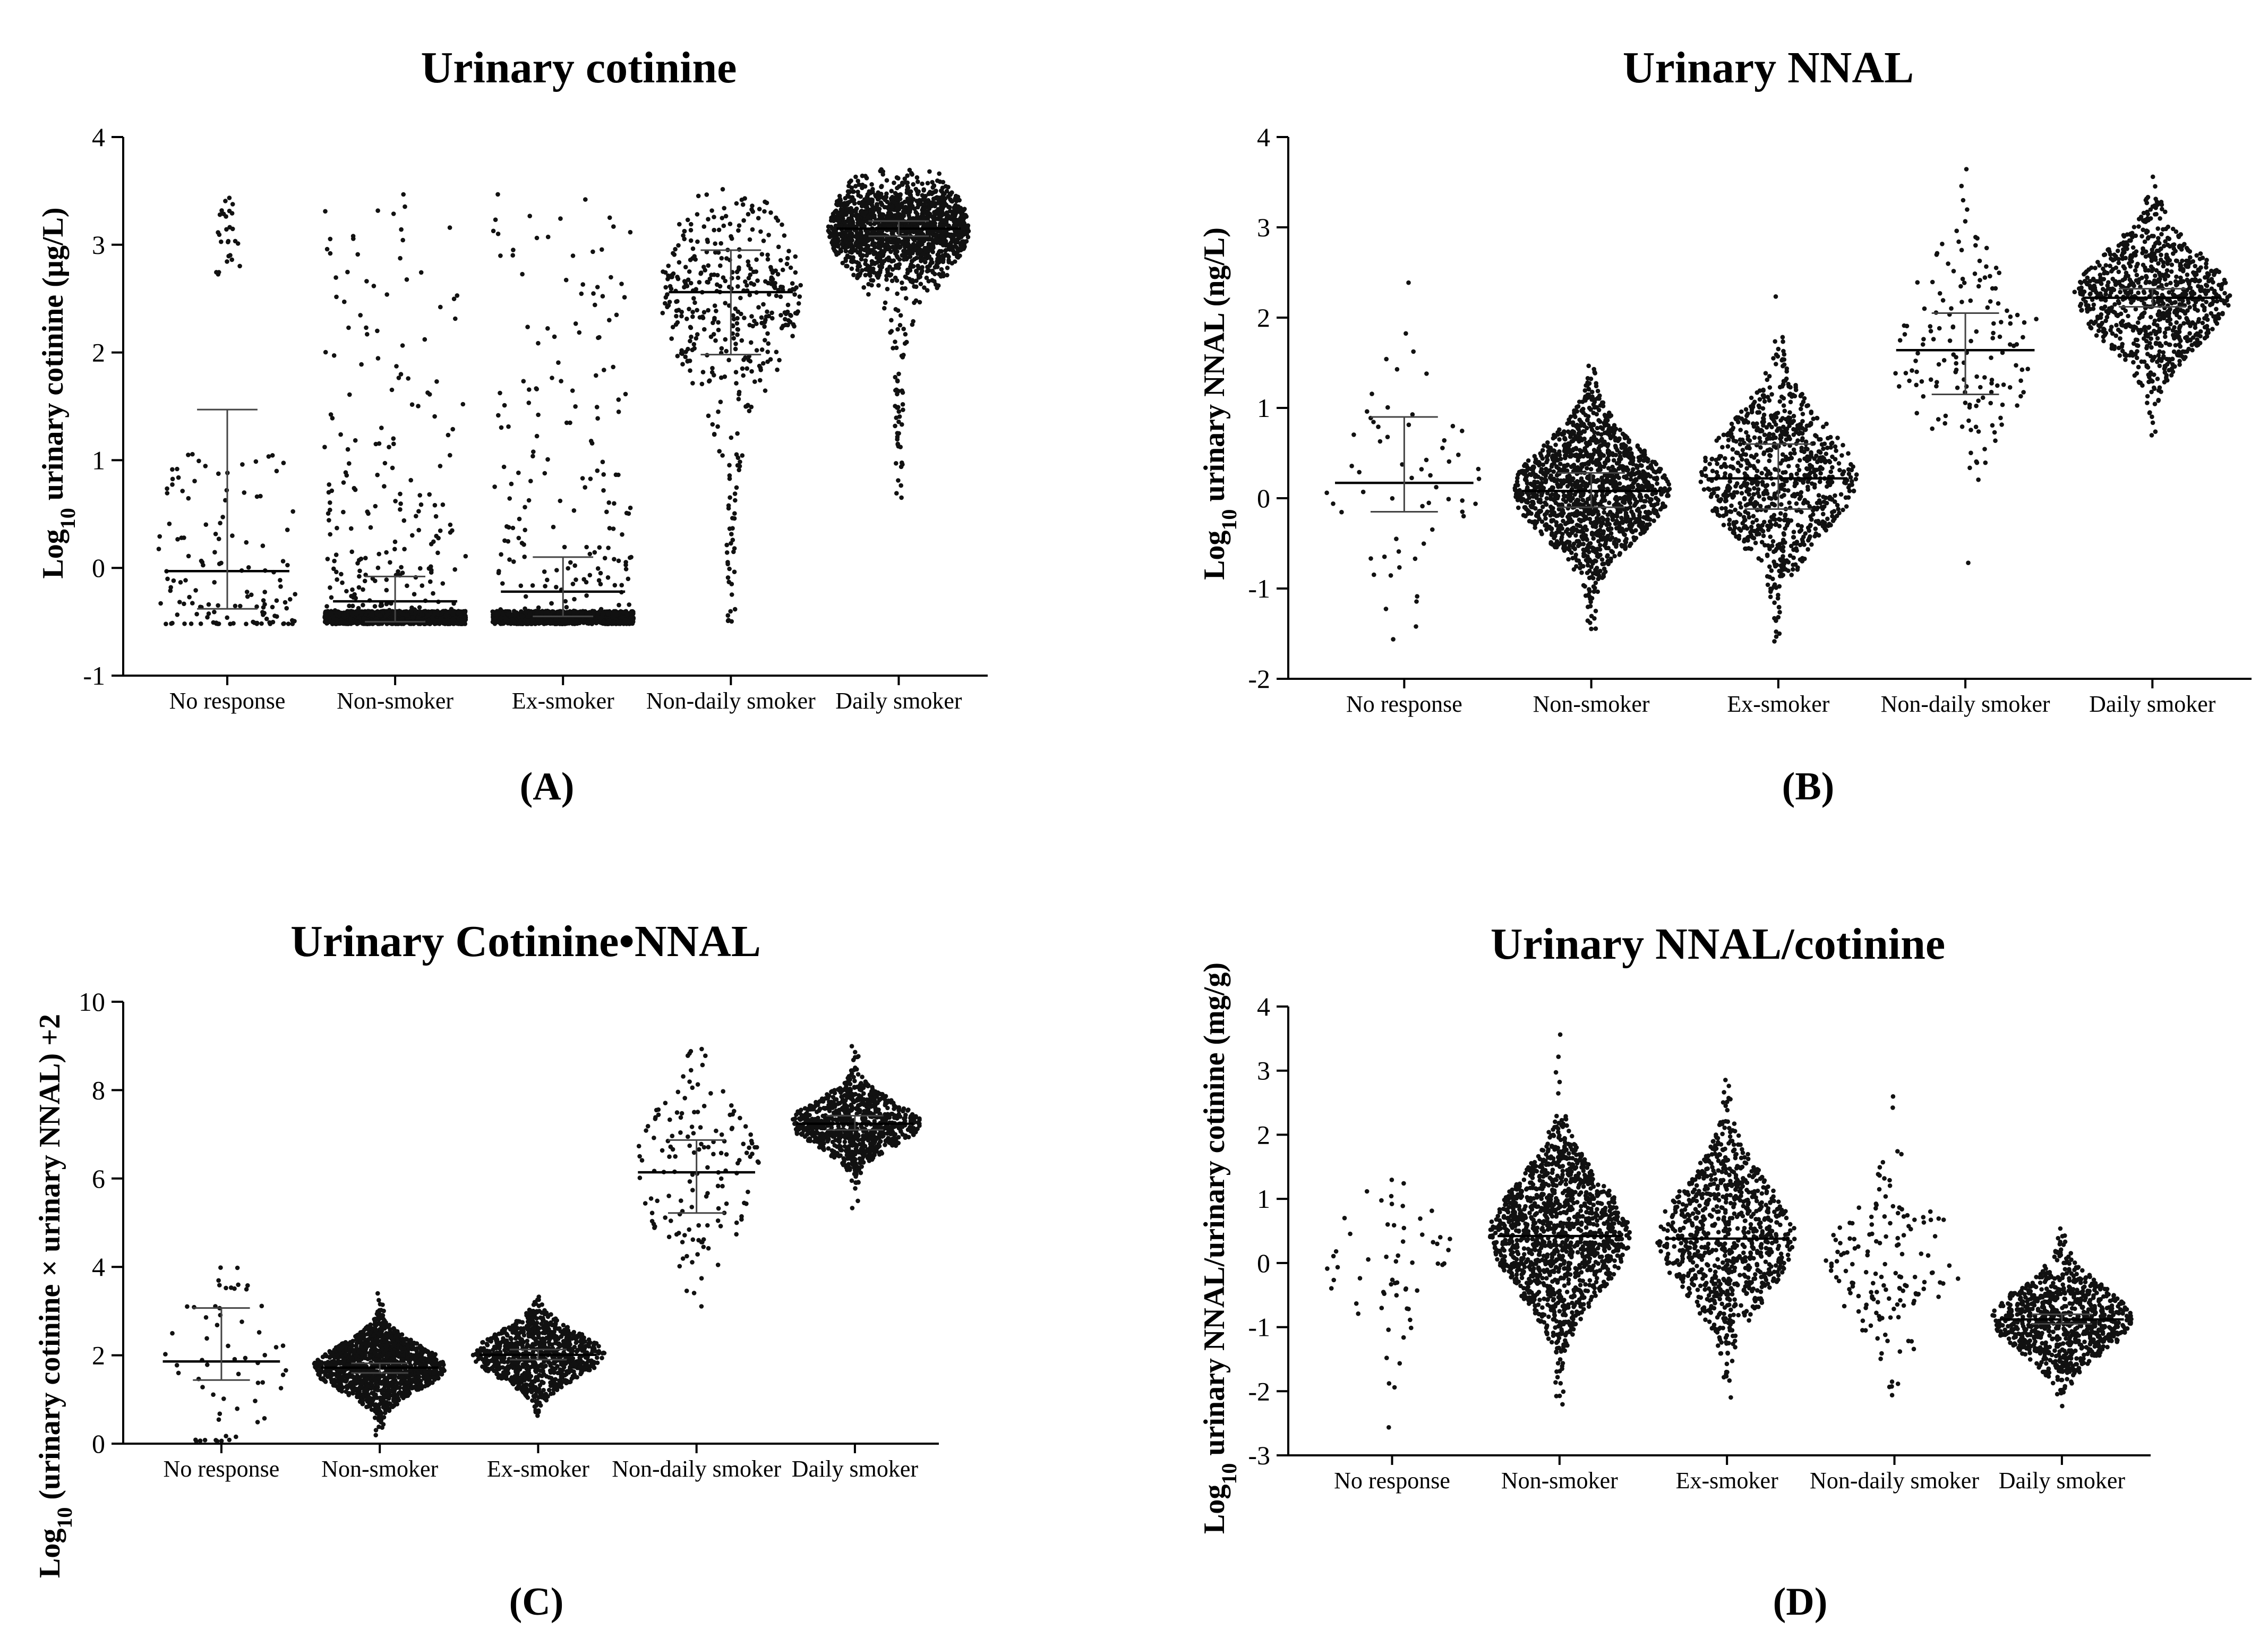 The height and width of the screenshot is (1637, 2268). What do you see at coordinates (1778, 405) in the screenshot?
I see `panel-b-points` at bounding box center [1778, 405].